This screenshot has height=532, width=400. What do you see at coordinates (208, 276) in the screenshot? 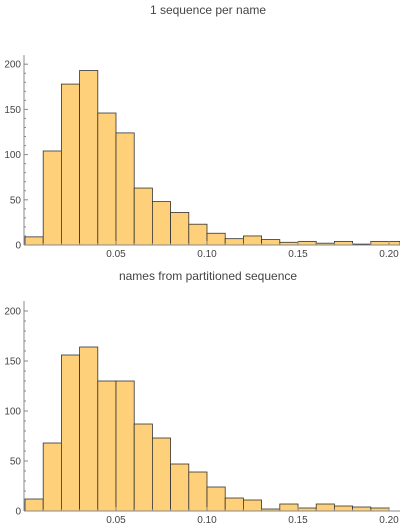
I see `chart-title: names from partitioned sequence` at bounding box center [208, 276].